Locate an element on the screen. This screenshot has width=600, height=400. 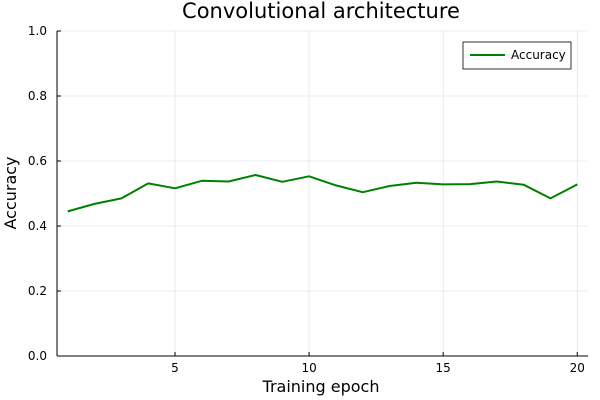
series-line-accuracy is located at coordinates (322, 193).